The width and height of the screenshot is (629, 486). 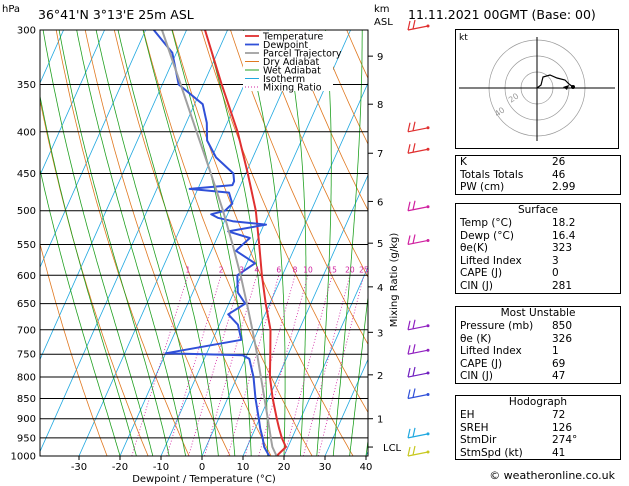 What do you see at coordinates (555, 273) in the screenshot?
I see `surface-value: 0` at bounding box center [555, 273].